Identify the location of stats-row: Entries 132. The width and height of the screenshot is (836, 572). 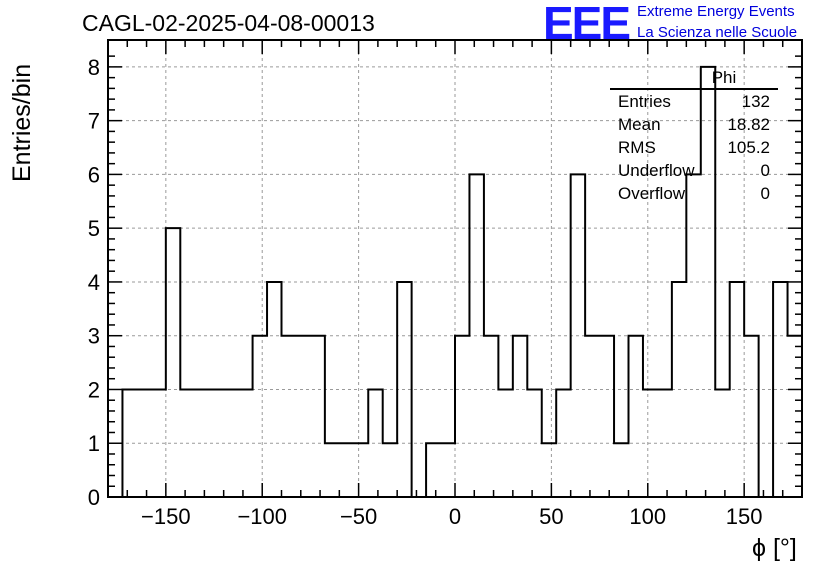
(694, 101).